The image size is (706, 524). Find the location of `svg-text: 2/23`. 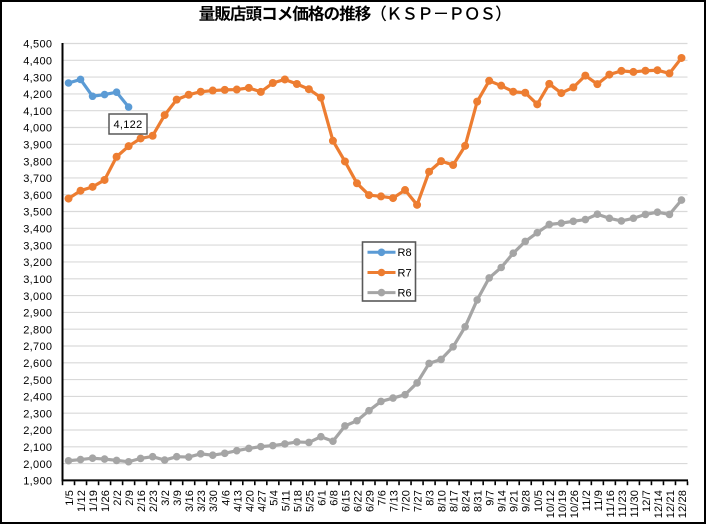

svg-text: 2/23 is located at coordinates (154, 501).